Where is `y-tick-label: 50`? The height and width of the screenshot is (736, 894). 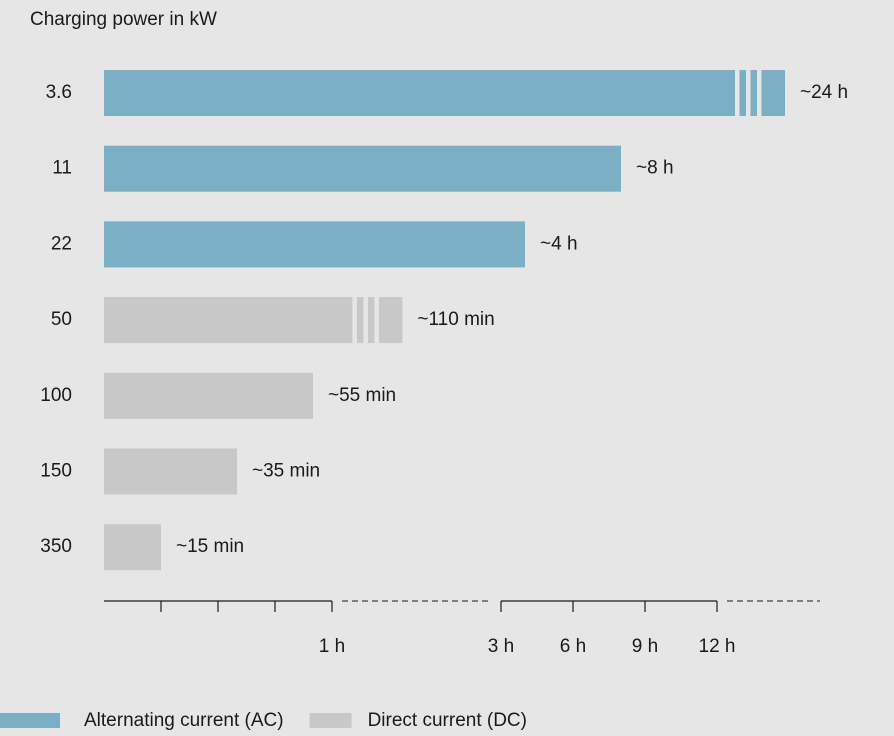 y-tick-label: 50 is located at coordinates (61, 319).